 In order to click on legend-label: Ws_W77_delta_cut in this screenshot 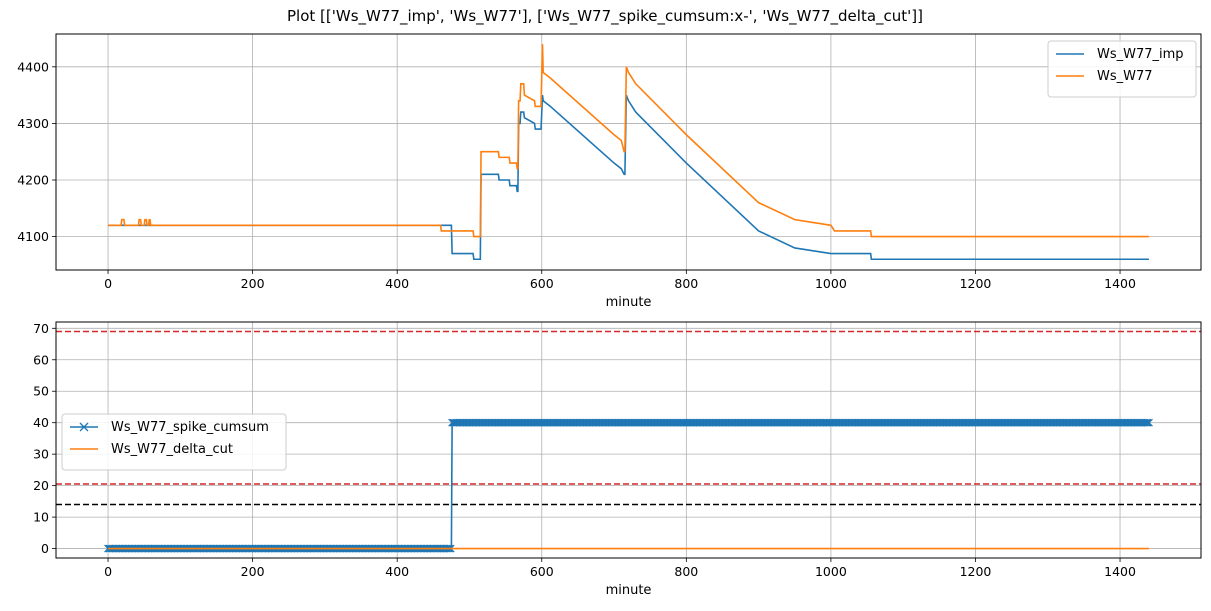, I will do `click(172, 449)`.